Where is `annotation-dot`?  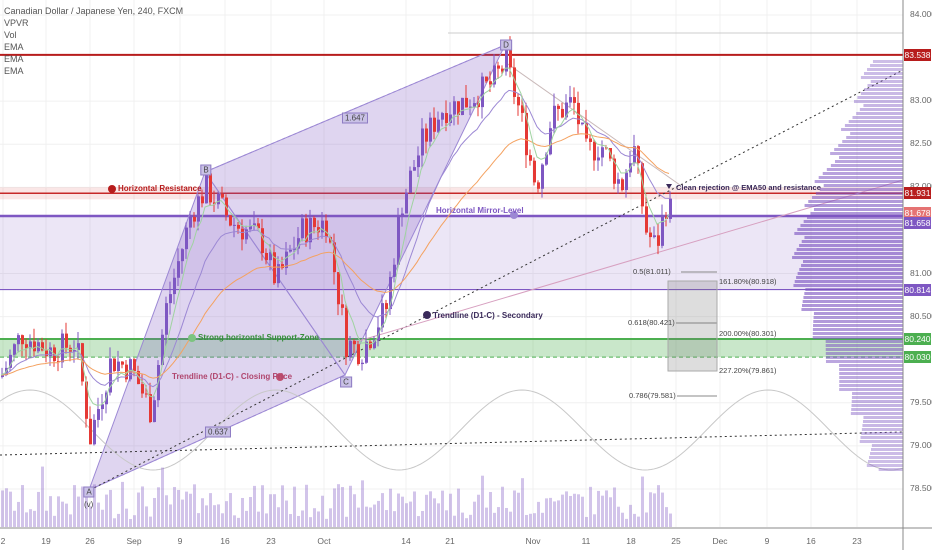
annotation-dot is located at coordinates (280, 377).